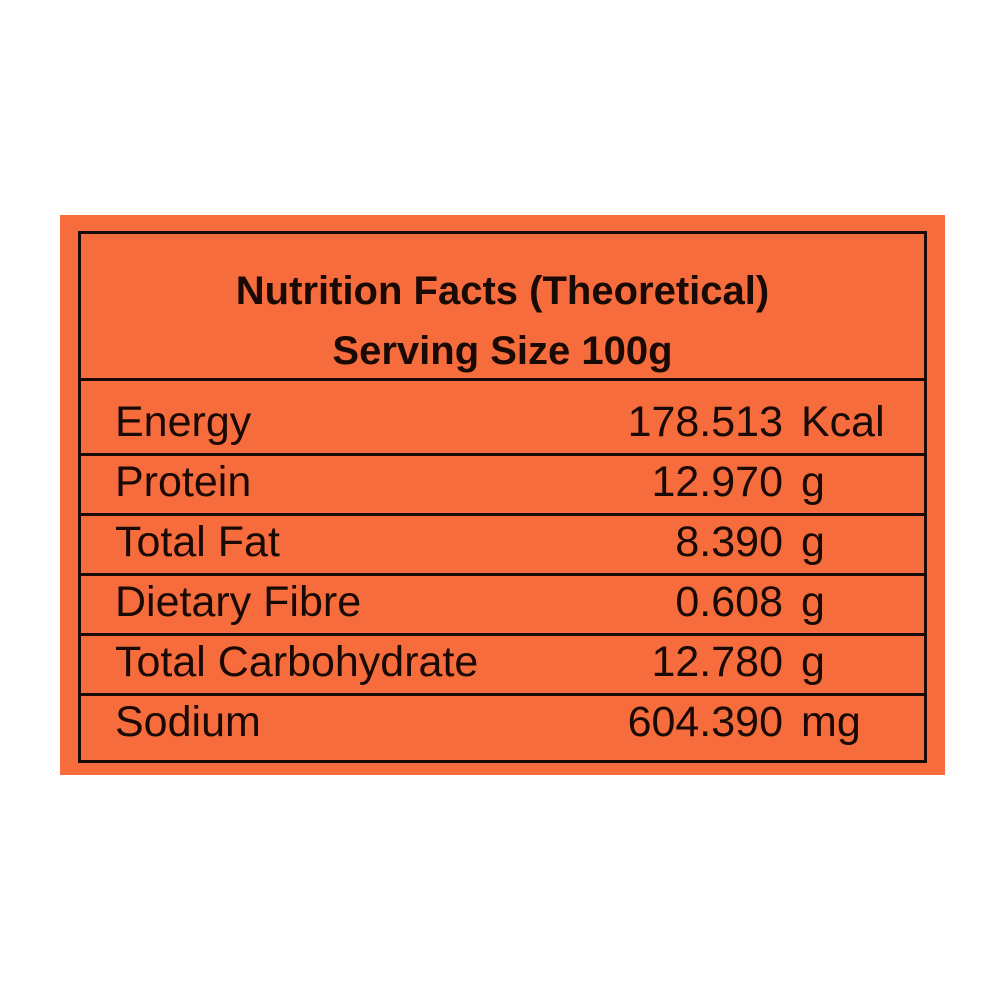 The image size is (1000, 1000). Describe the element at coordinates (729, 602) in the screenshot. I see `nutrient-value: 0.608` at that location.